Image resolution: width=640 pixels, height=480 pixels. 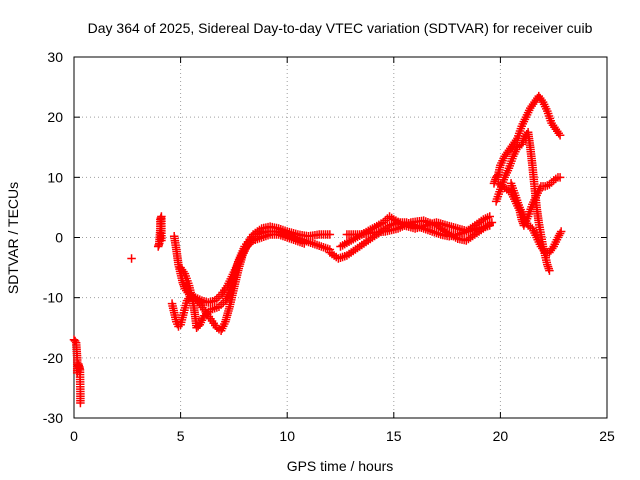 What do you see at coordinates (607, 436) in the screenshot?
I see `x-tick-label: 25` at bounding box center [607, 436].